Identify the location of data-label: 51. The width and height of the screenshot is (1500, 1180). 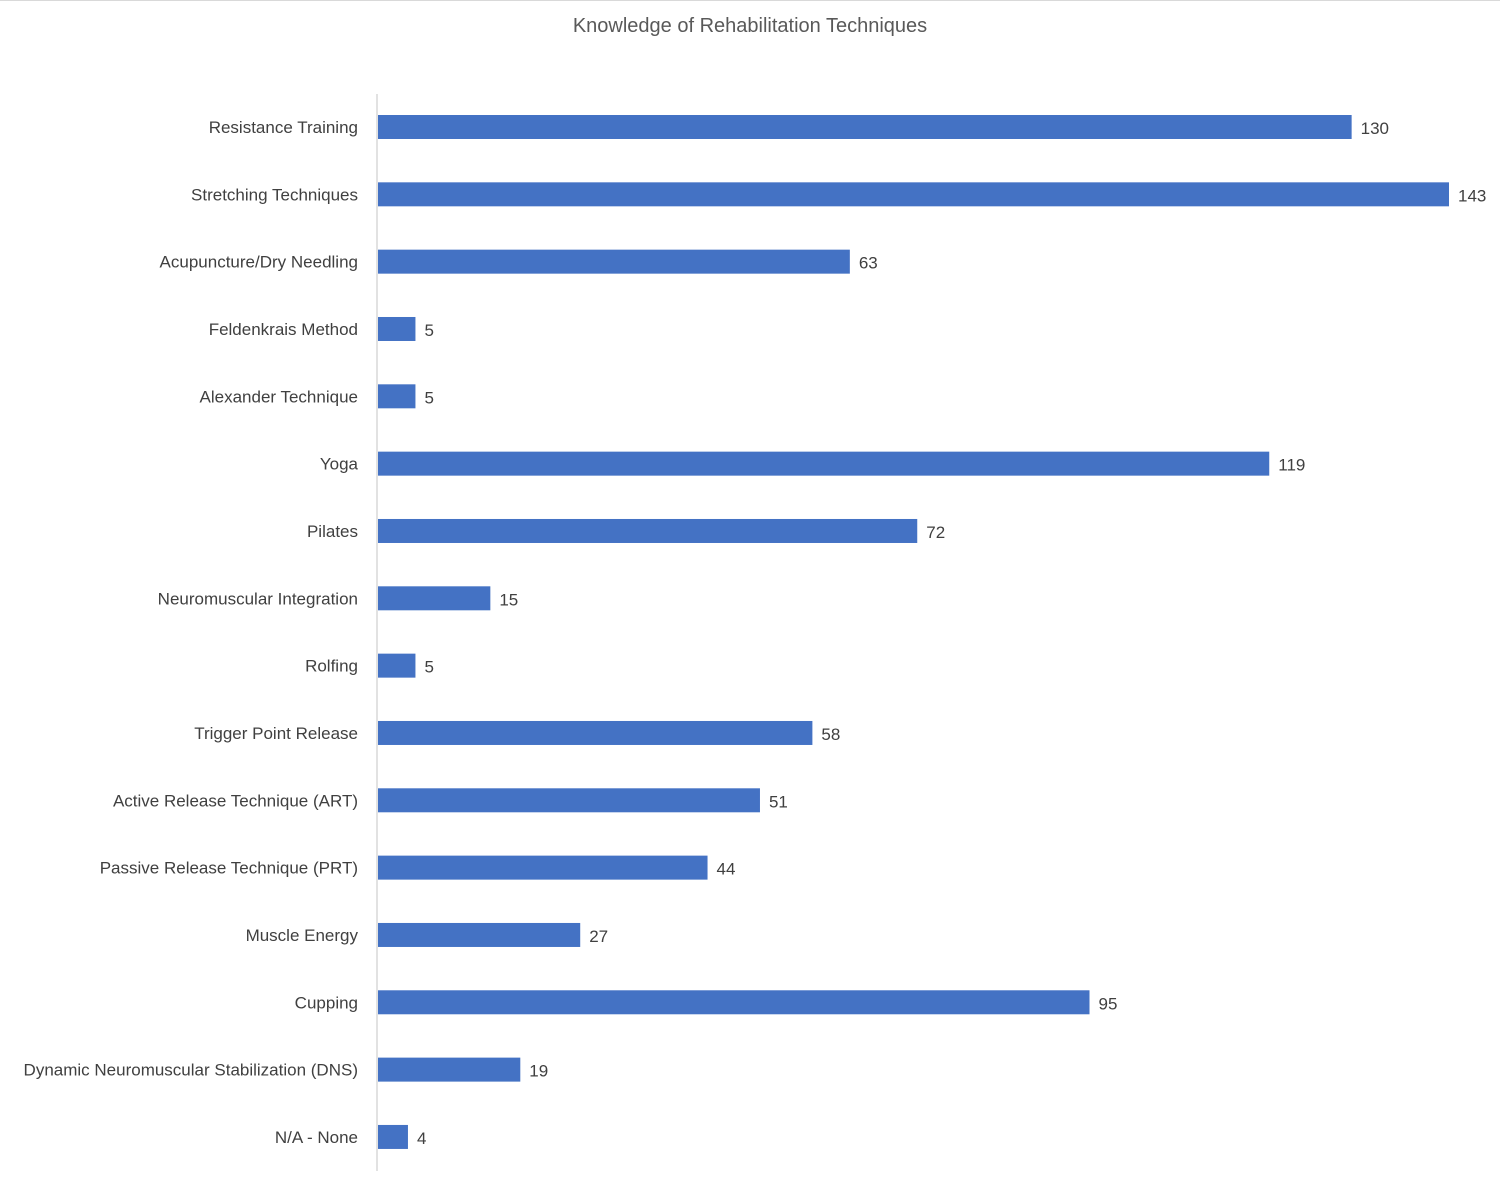
(778, 801).